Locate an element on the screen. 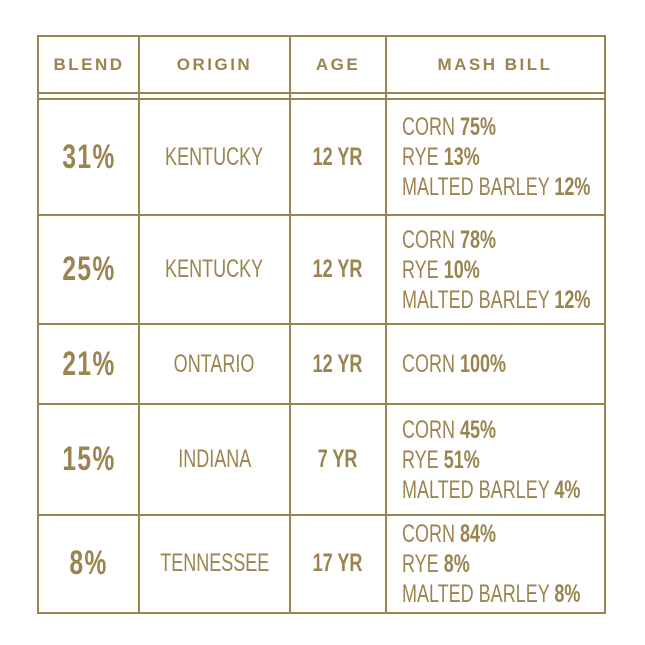 The height and width of the screenshot is (645, 645). grain-percent: 10% is located at coordinates (461, 269).